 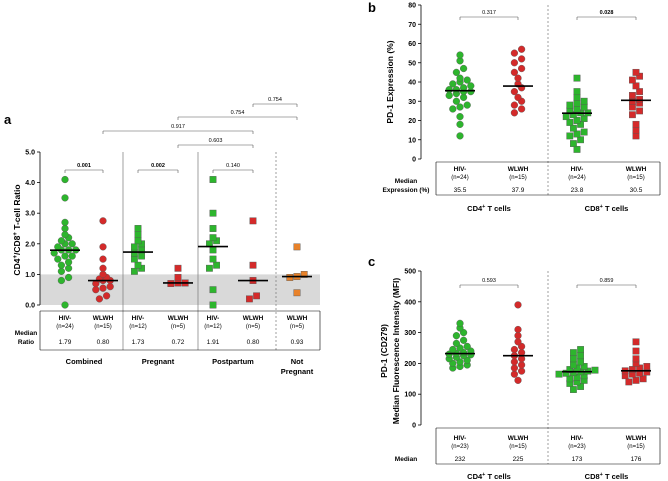 I want to click on series-n-label: (n=5), so click(x=178, y=327).